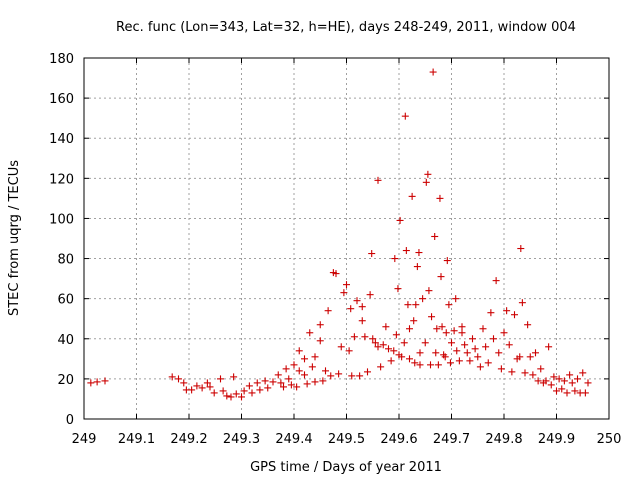  I want to click on y-tick-label: 120, so click(61, 179).